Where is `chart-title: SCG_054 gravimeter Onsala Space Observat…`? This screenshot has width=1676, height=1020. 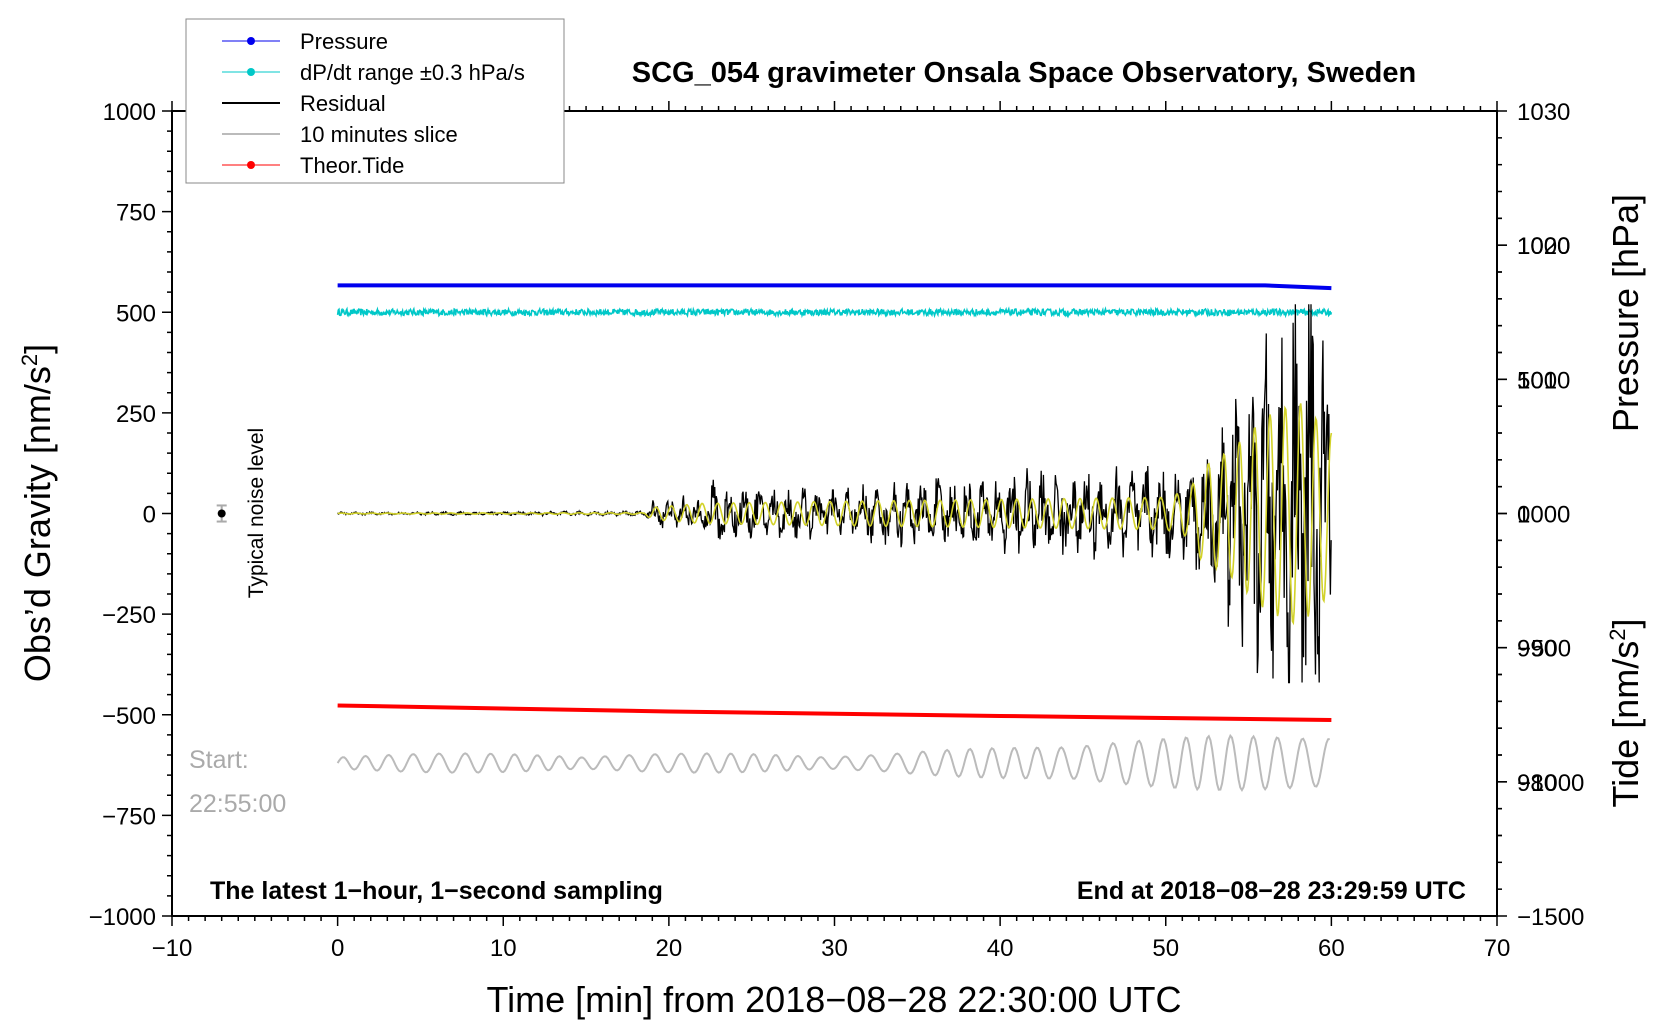 chart-title: SCG_054 gravimeter Onsala Space Observat… is located at coordinates (1024, 73).